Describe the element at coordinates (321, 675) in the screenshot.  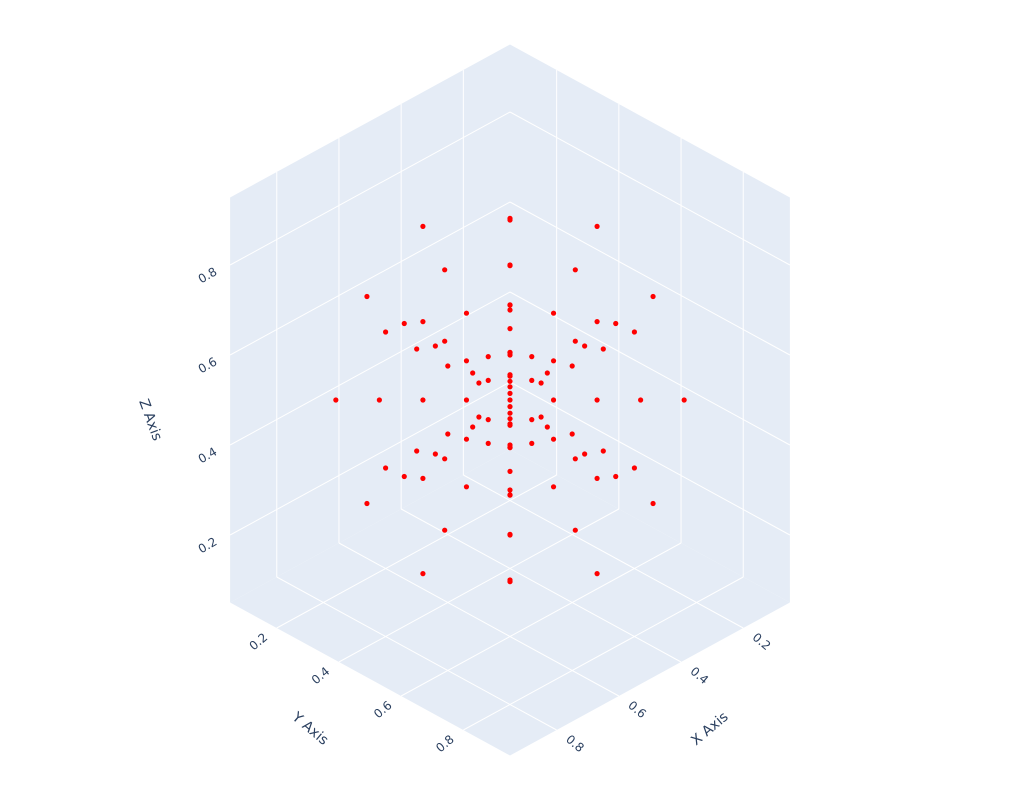
I see `y-tick-label: 0.4` at that location.